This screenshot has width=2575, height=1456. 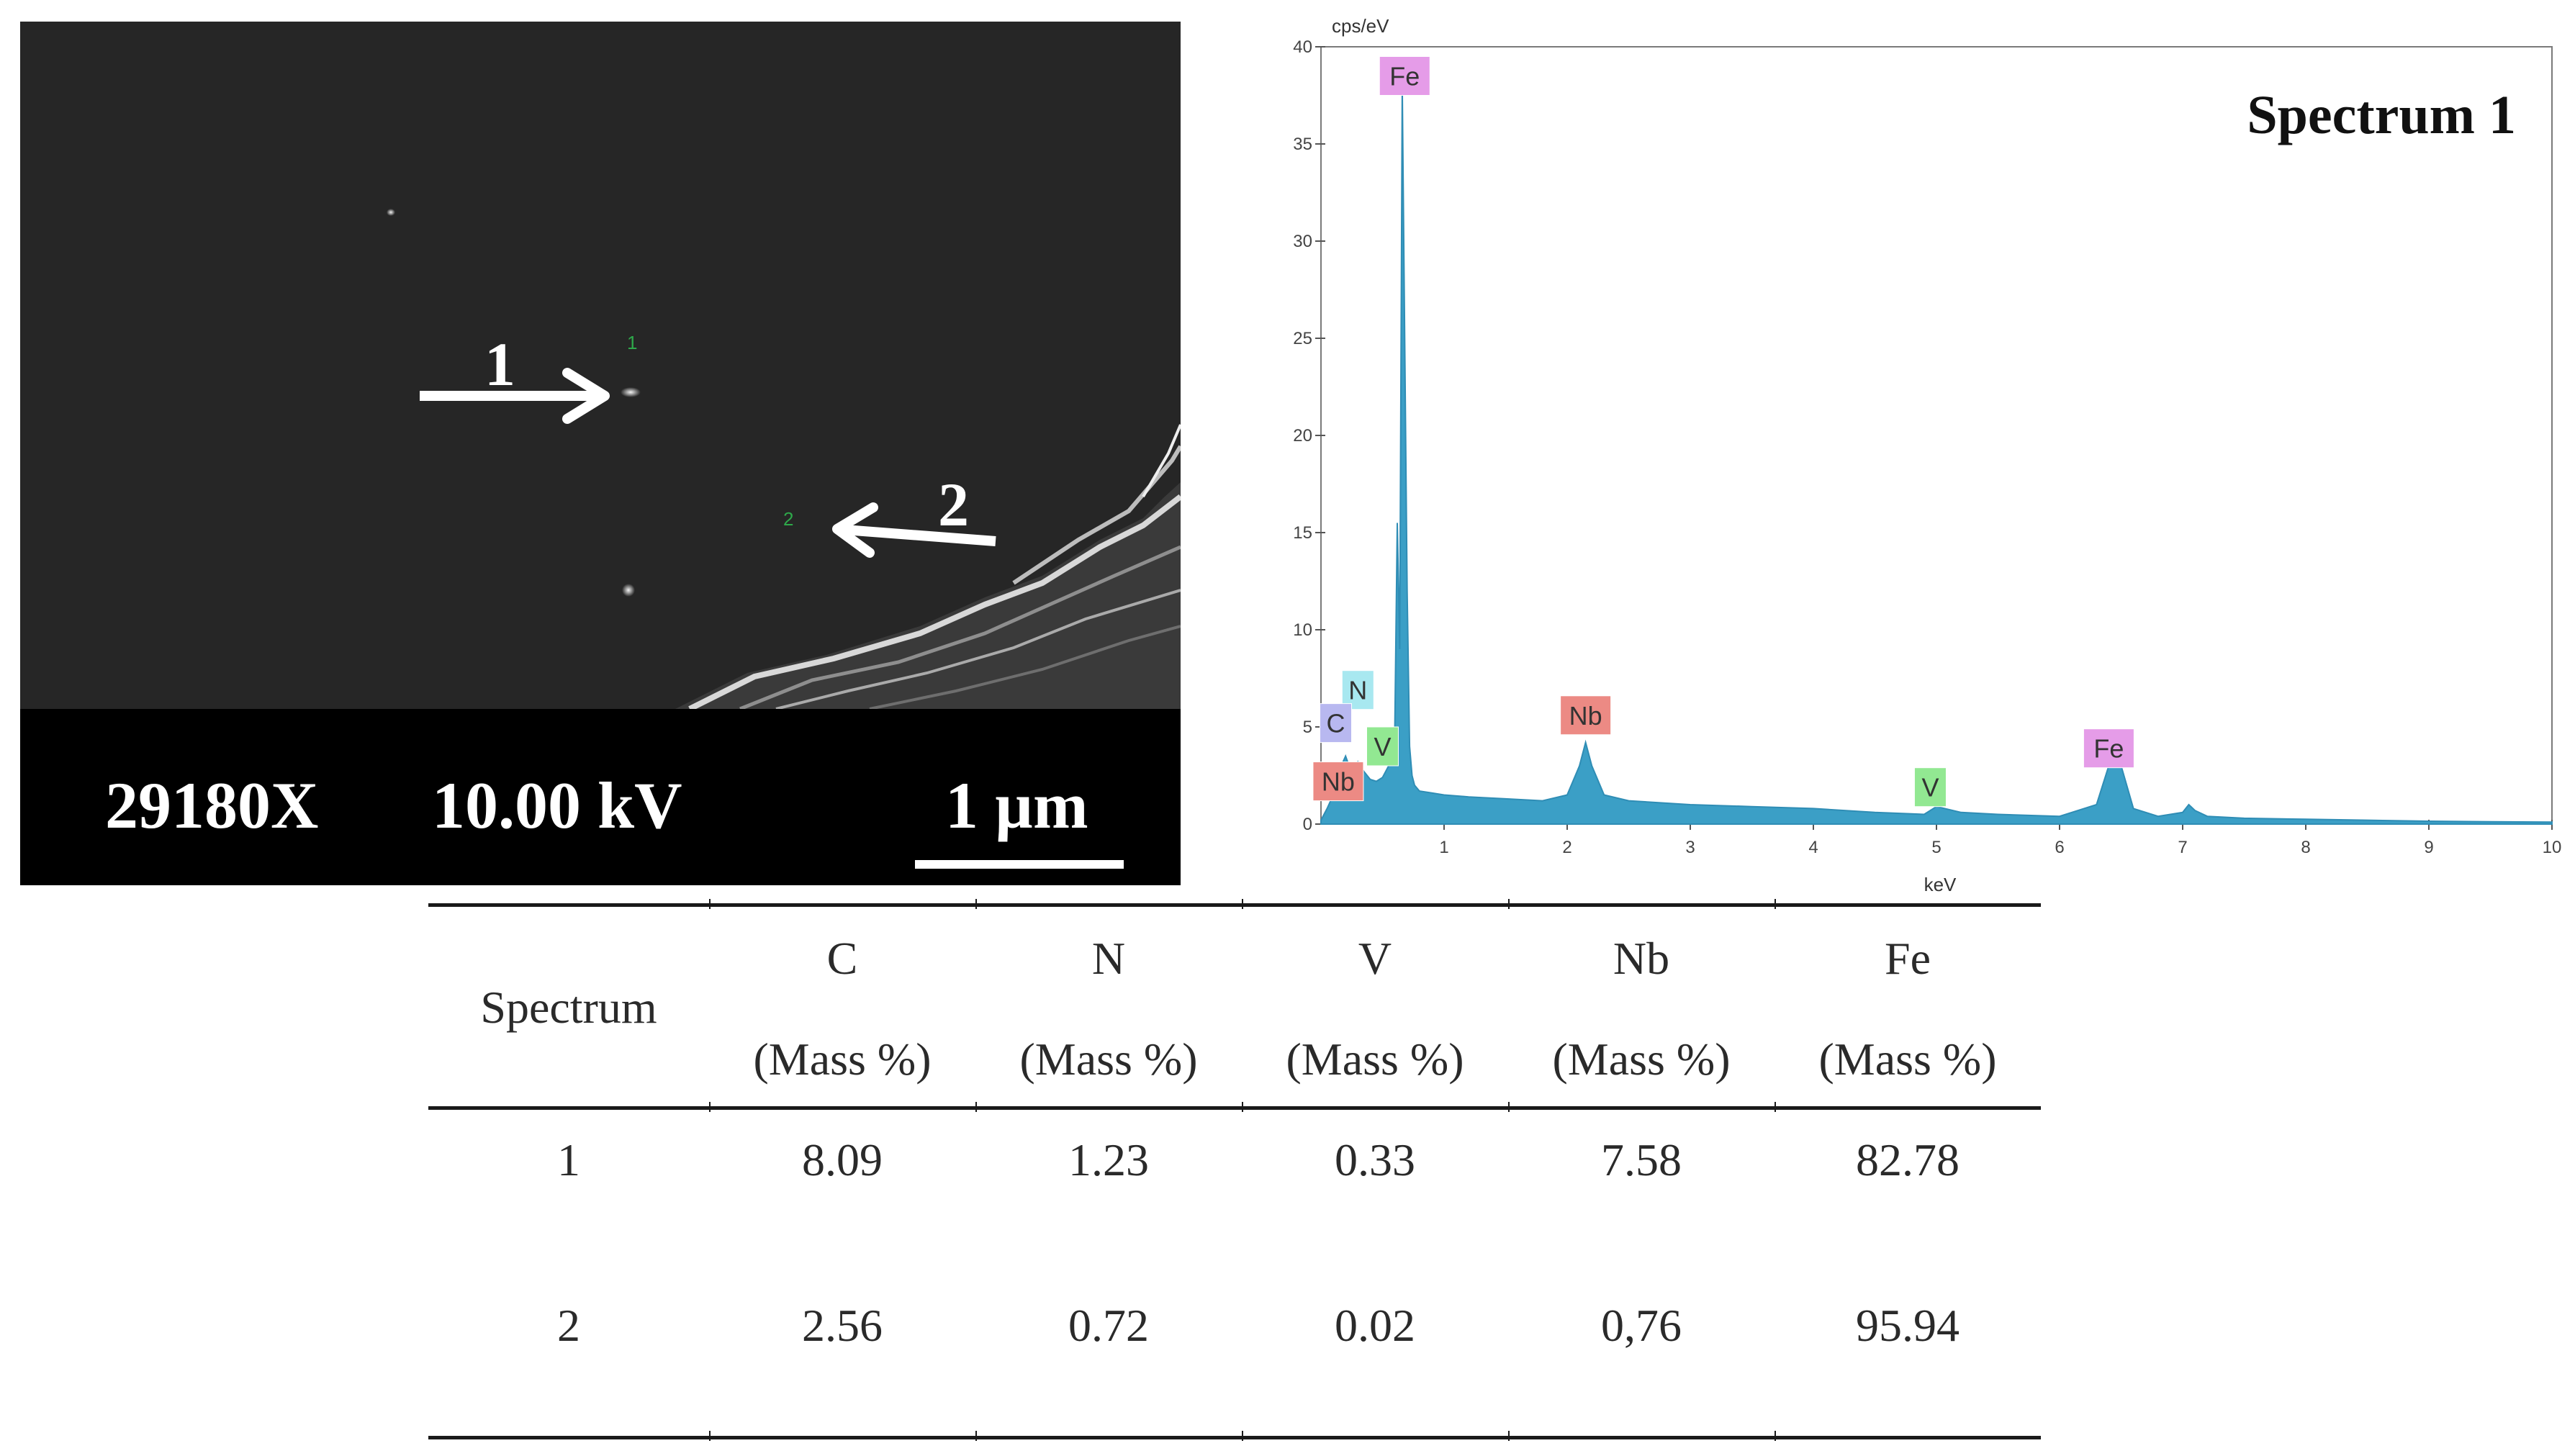 I want to click on header-fe: Fe, so click(x=1908, y=959).